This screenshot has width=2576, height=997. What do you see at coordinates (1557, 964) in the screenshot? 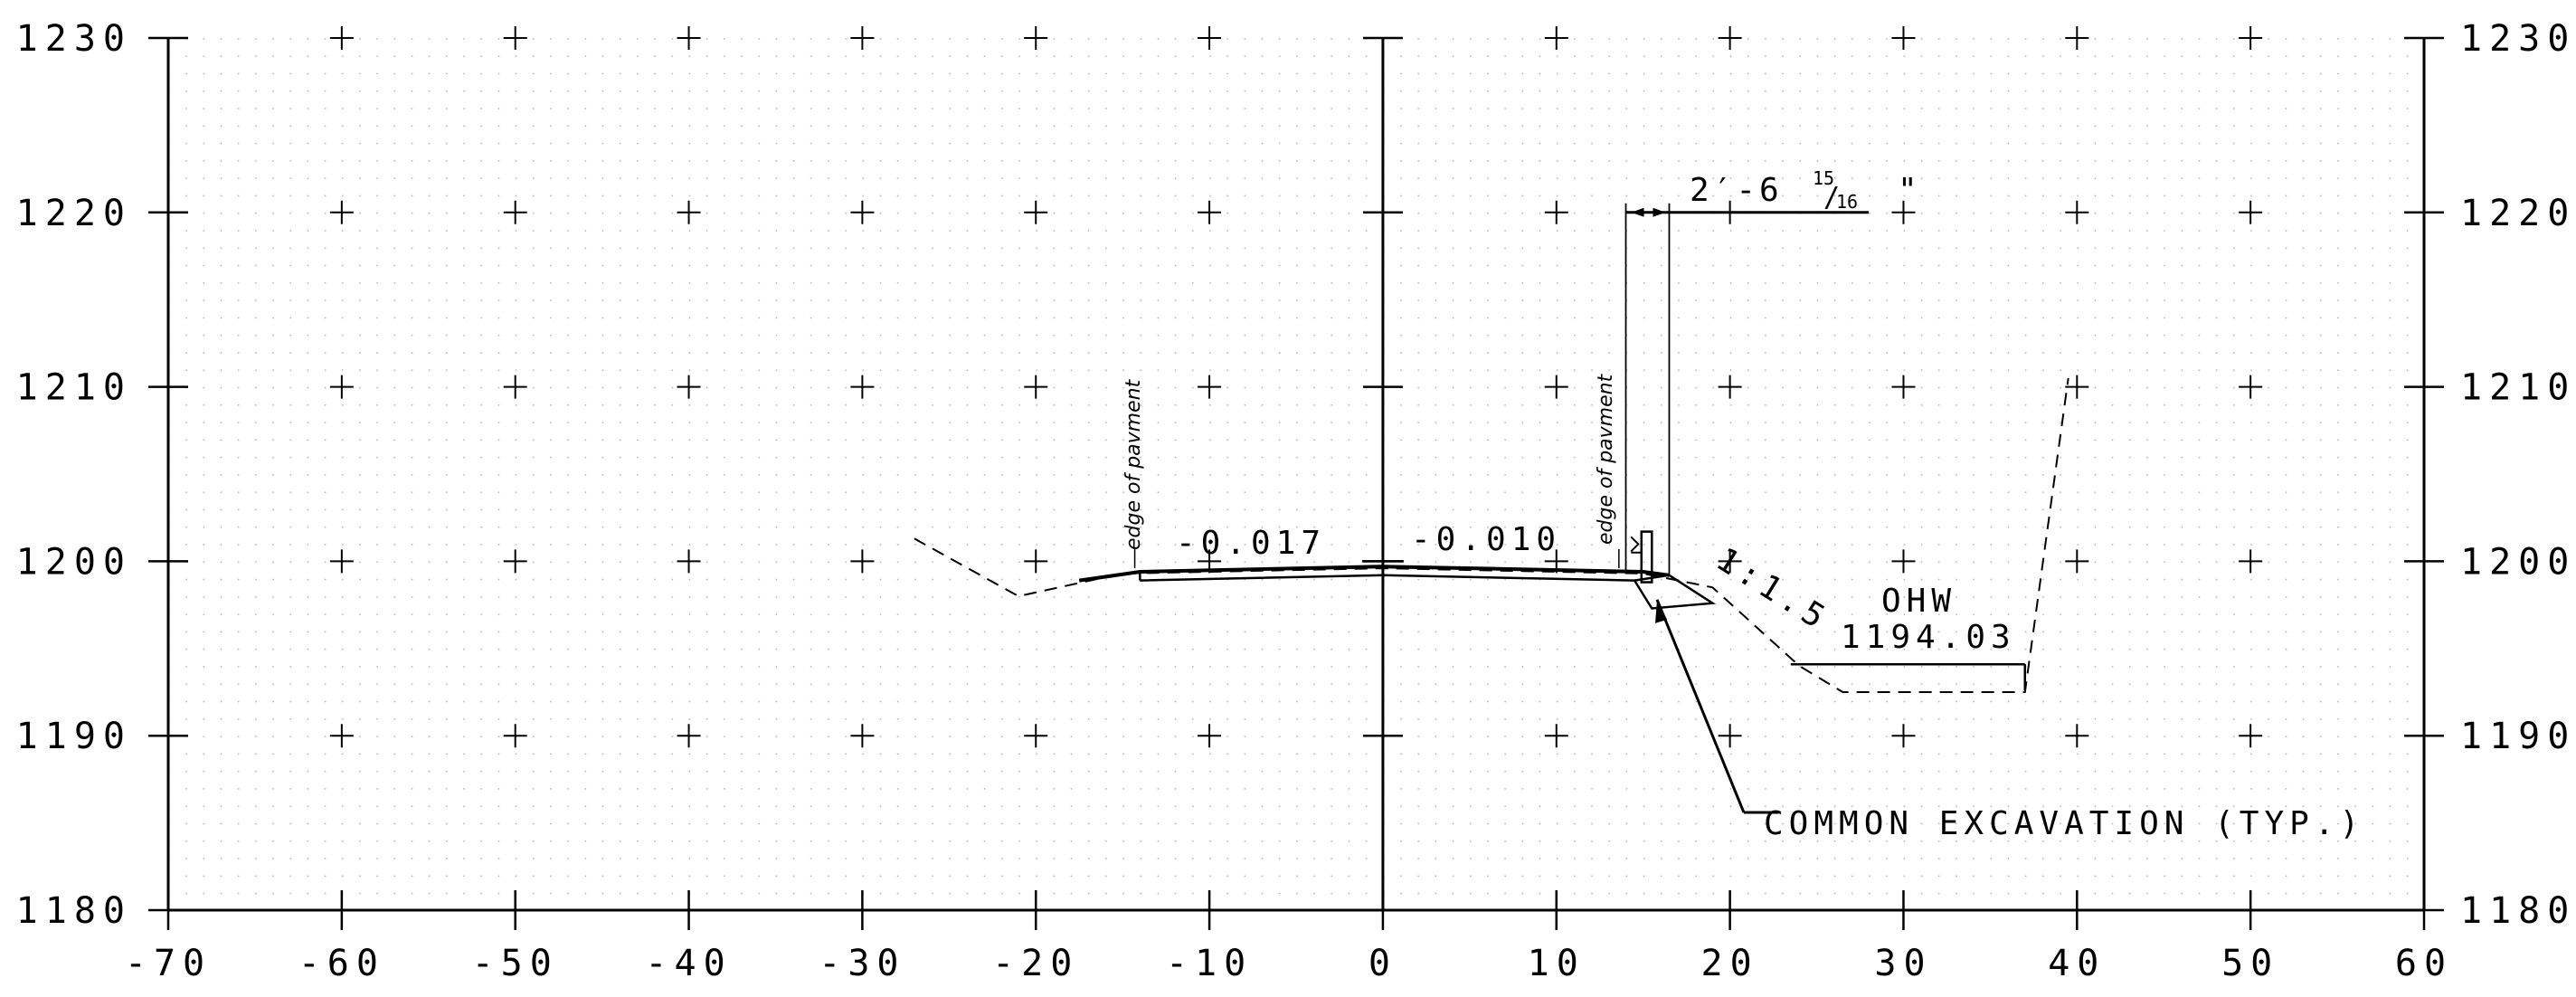
I see `x-tick-label: 10` at bounding box center [1557, 964].